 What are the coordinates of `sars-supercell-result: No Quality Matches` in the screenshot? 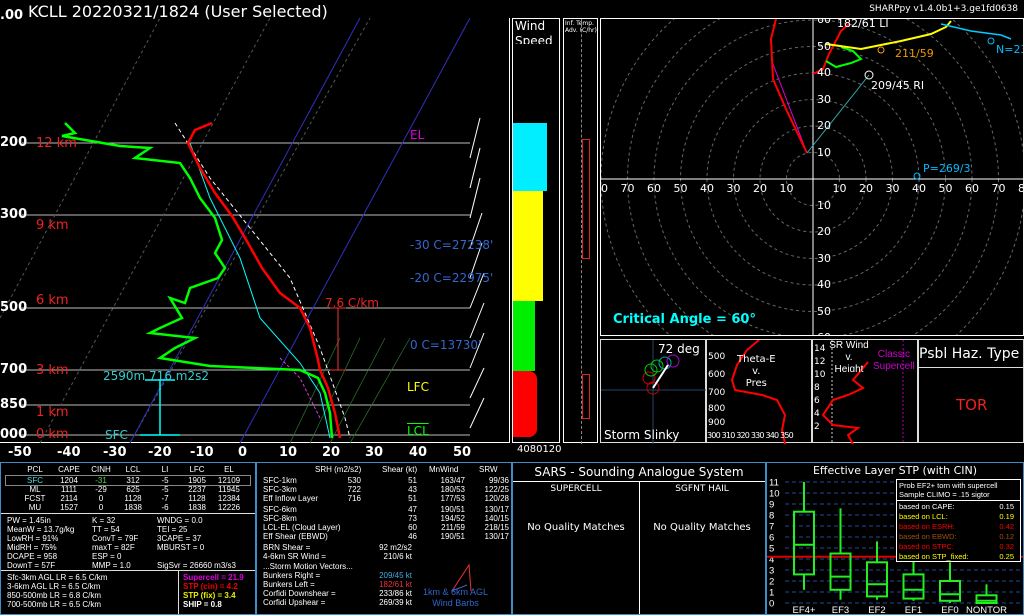 It's located at (576, 527).